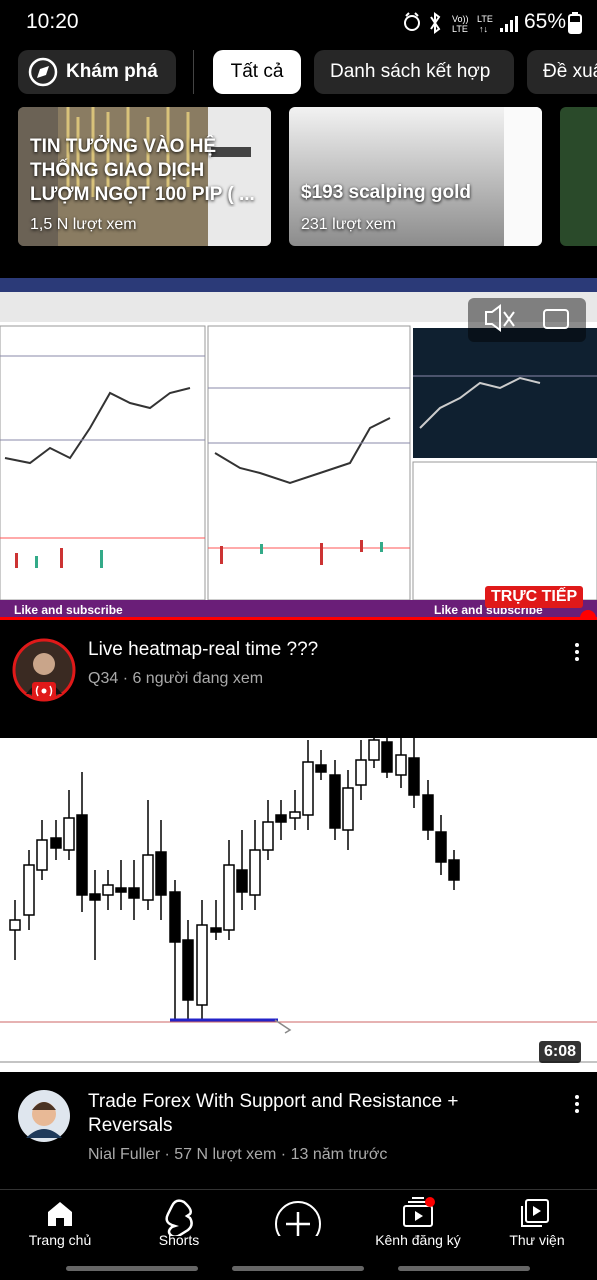 The image size is (597, 1280). Describe the element at coordinates (386, 192) in the screenshot. I see `short-title: $193 scalping gold` at that location.